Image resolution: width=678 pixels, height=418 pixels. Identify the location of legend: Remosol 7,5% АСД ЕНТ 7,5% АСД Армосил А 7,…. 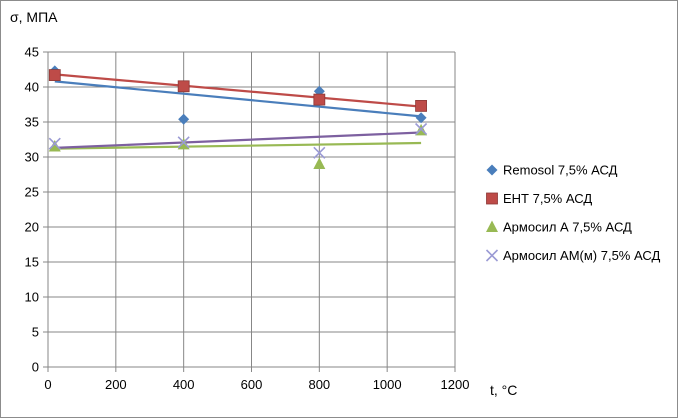
(572, 213).